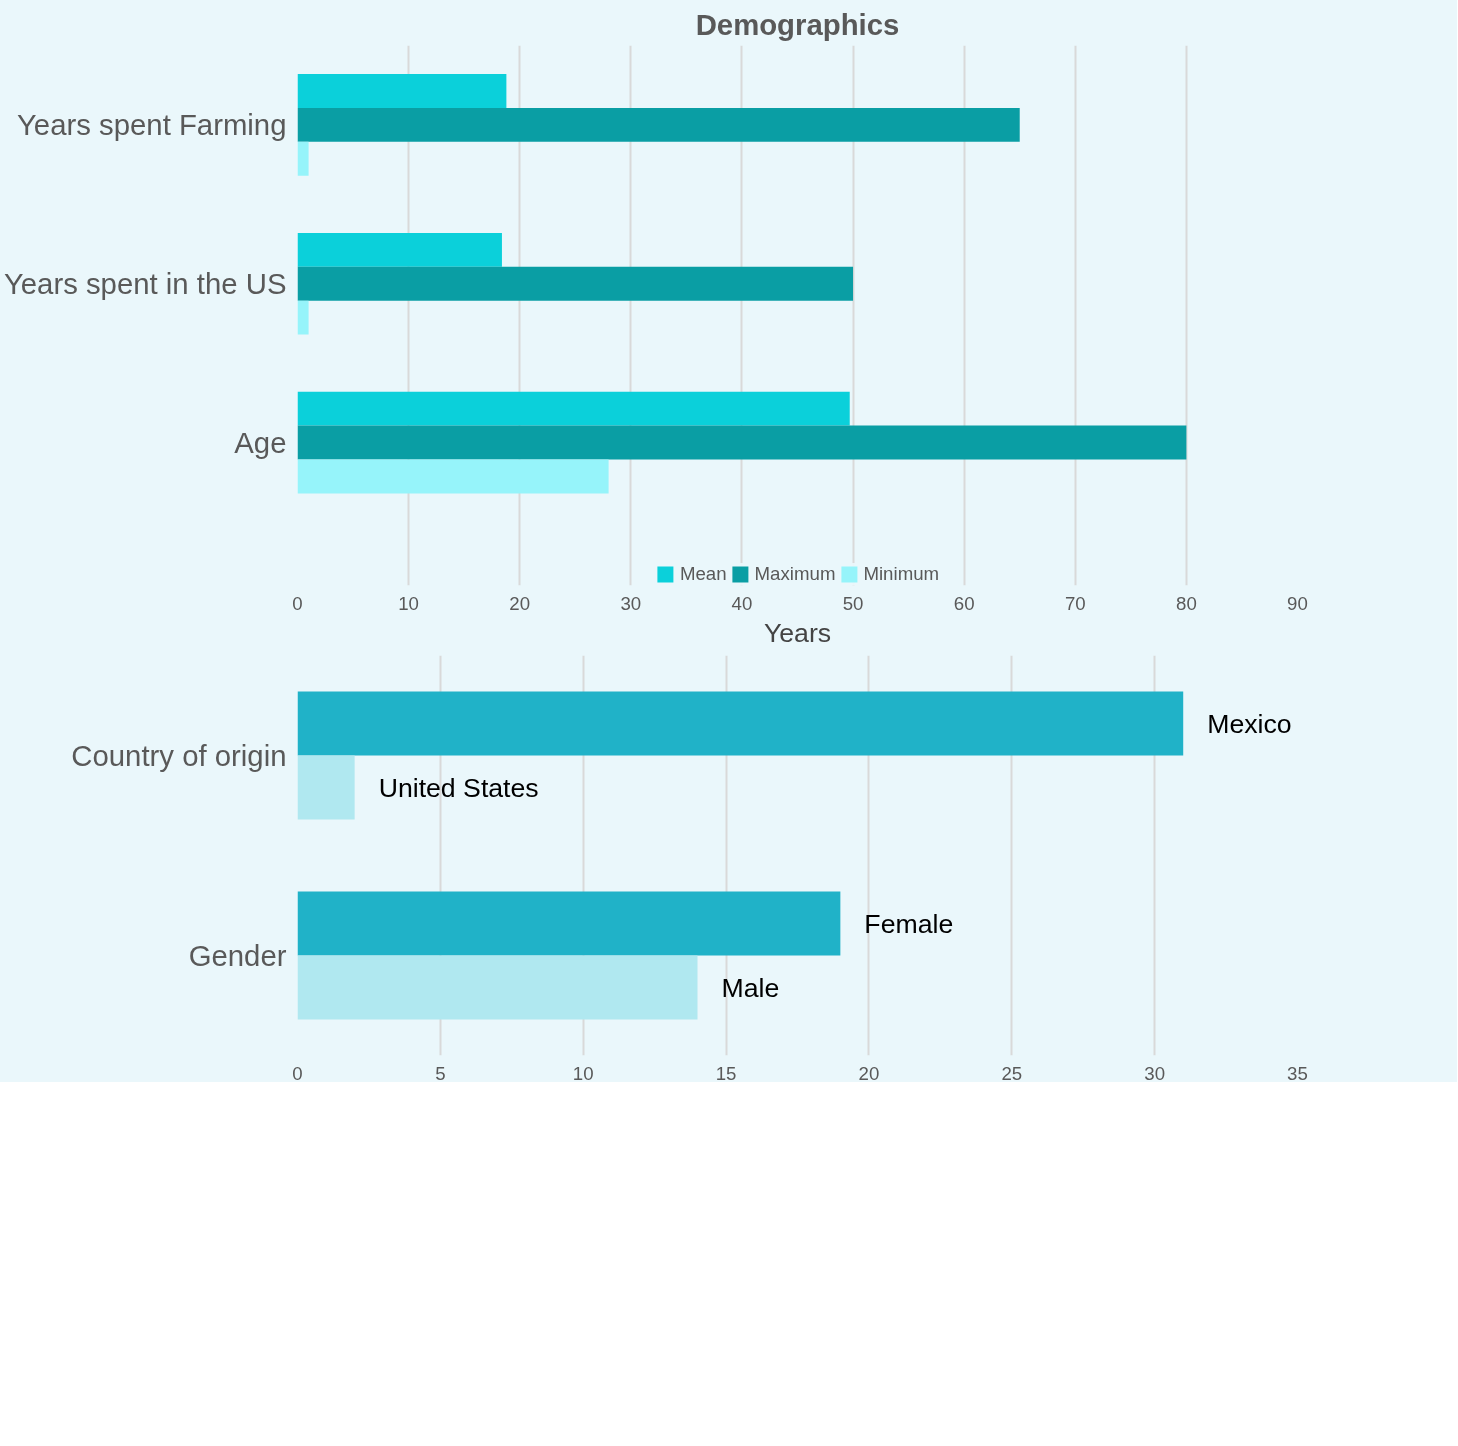 The image size is (1458, 1446). Describe the element at coordinates (179, 755) in the screenshot. I see `y-tick-label: Country of origin` at that location.